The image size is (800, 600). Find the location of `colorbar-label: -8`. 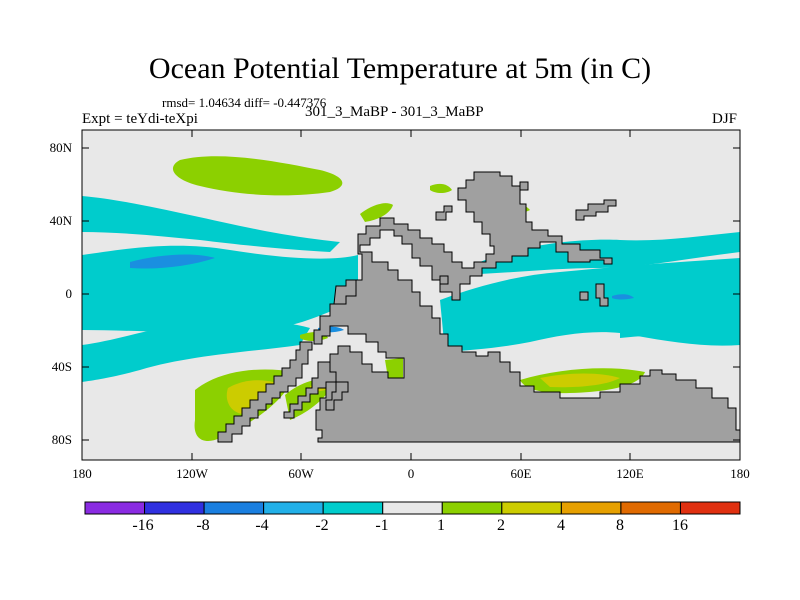

colorbar-label: -8 is located at coordinates (203, 525).